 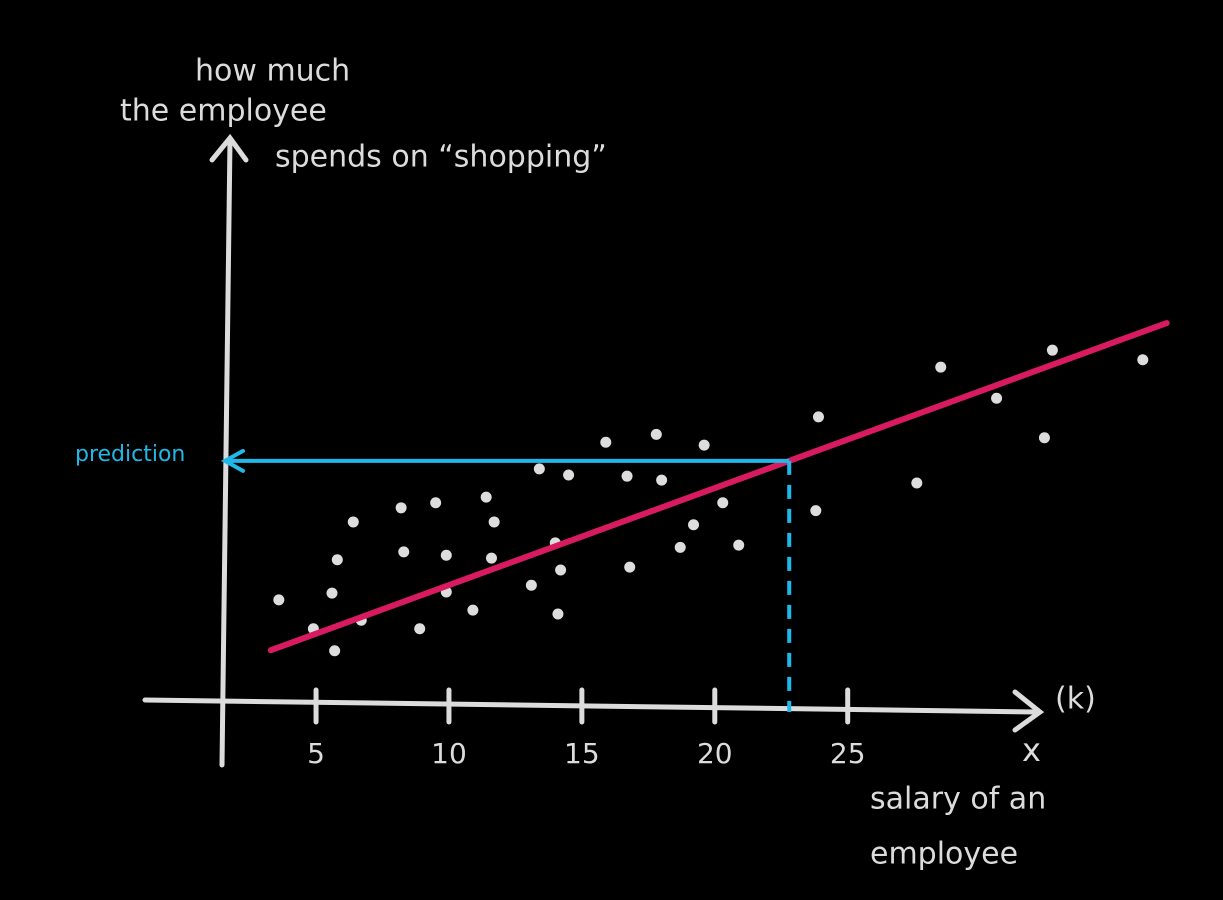 I want to click on y-axis-arrow, so click(x=229, y=148).